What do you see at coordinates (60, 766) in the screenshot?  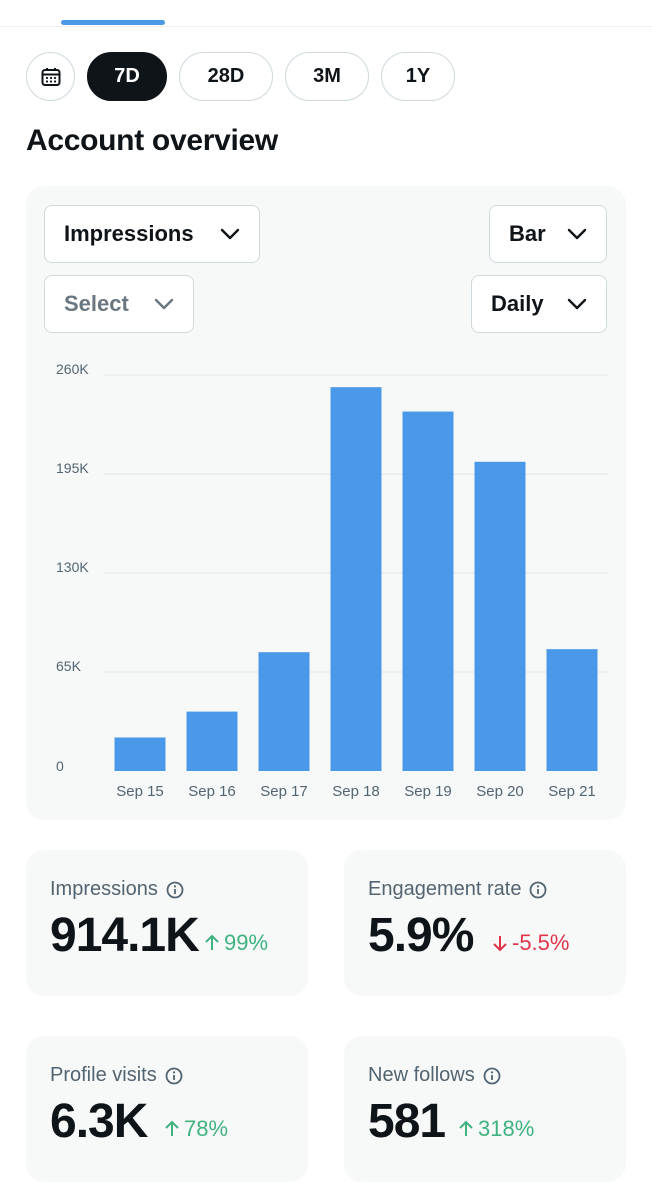 I see `y-tick-label: 0` at bounding box center [60, 766].